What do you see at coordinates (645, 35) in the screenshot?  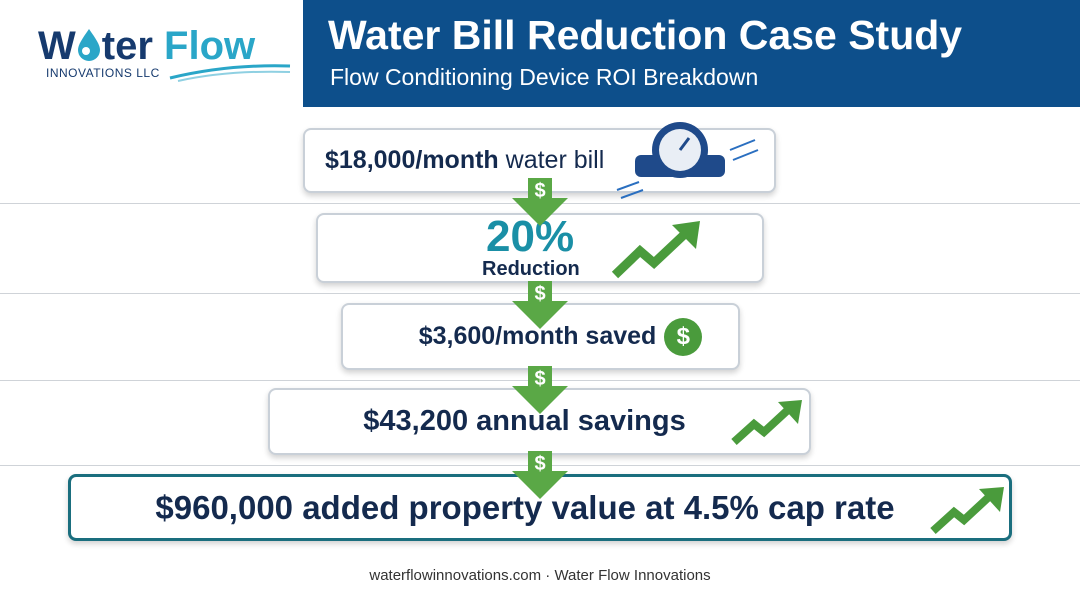 I see `title: Water Bill Reduction Case Study` at bounding box center [645, 35].